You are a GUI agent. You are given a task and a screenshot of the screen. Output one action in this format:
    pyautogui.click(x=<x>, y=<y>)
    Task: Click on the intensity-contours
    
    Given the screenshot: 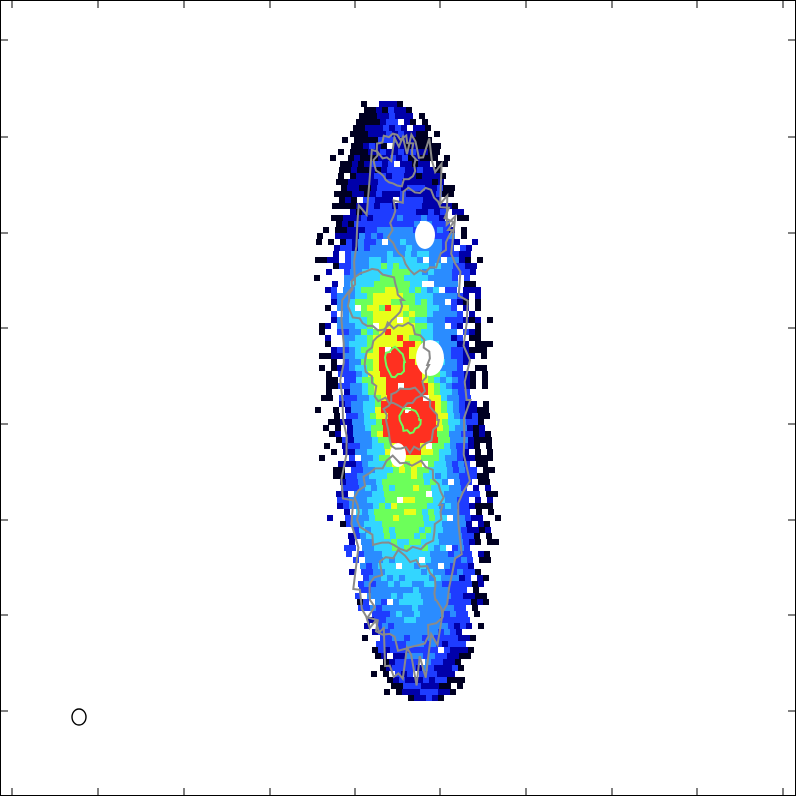 What is the action you would take?
    pyautogui.click(x=405, y=408)
    